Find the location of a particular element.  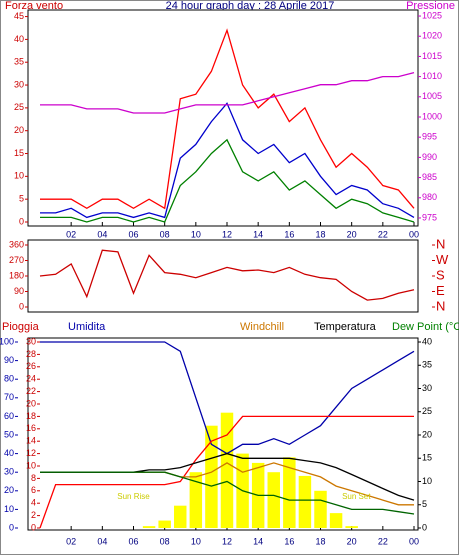

y-tick-label: 2 is located at coordinates (33, 515).